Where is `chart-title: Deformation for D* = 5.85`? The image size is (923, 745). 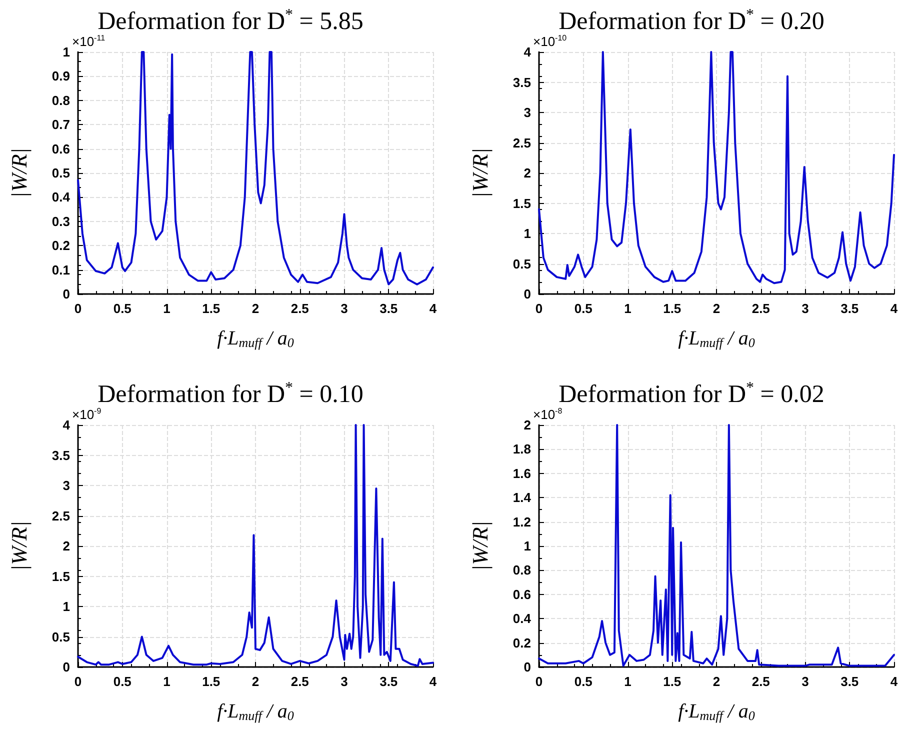 chart-title: Deformation for D* = 5.85 is located at coordinates (231, 20).